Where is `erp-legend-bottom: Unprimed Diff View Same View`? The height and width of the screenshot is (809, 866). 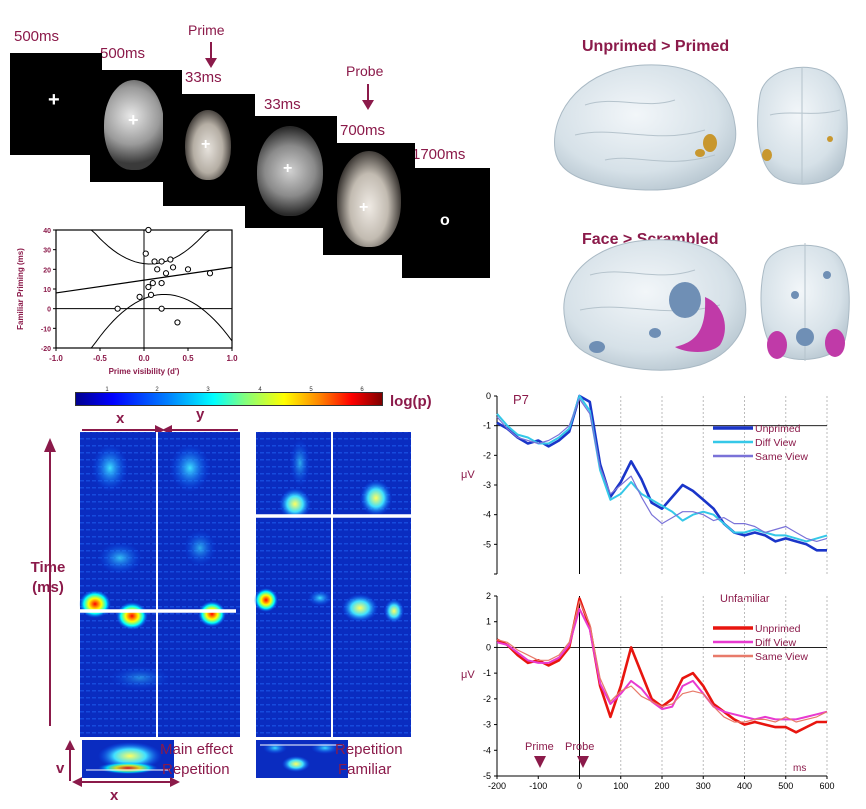 erp-legend-bottom: Unprimed Diff View Same View is located at coordinates (760, 643).